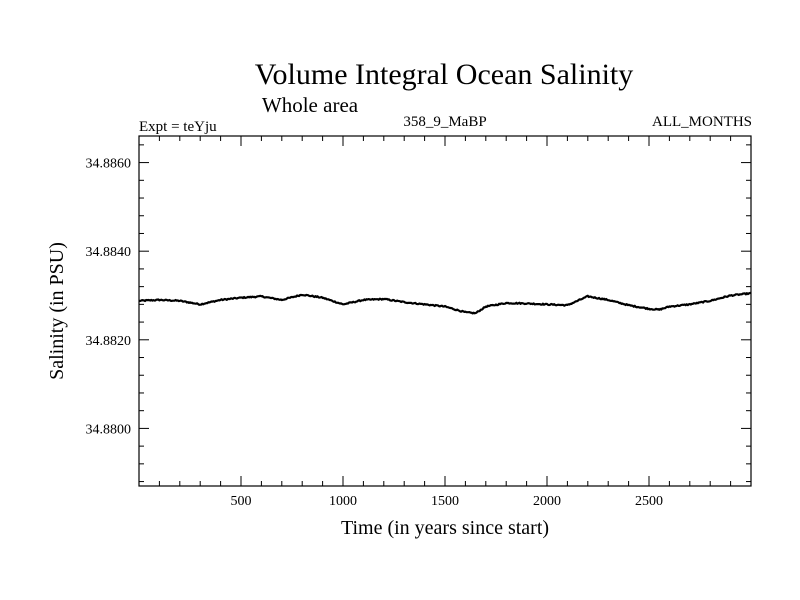 Image resolution: width=800 pixels, height=600 pixels. I want to click on y-axis-label: Salinity (in PSU), so click(57, 311).